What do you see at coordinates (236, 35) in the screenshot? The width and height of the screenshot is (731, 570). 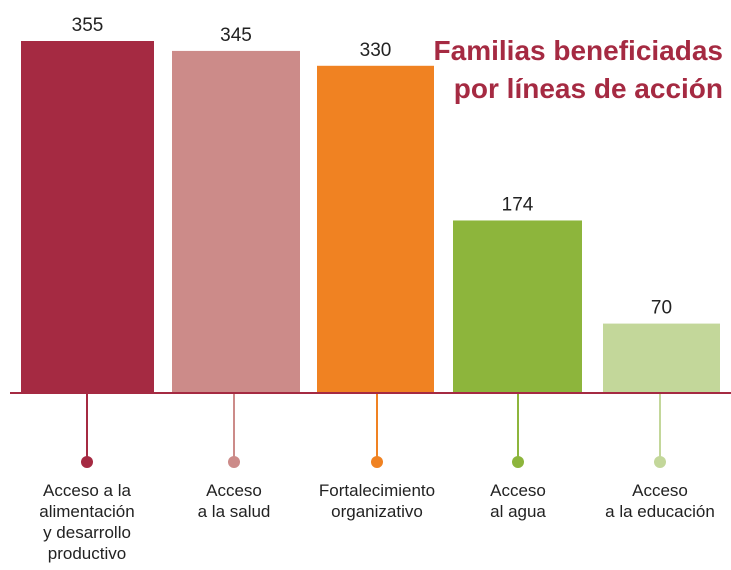 I see `value-label: 345` at bounding box center [236, 35].